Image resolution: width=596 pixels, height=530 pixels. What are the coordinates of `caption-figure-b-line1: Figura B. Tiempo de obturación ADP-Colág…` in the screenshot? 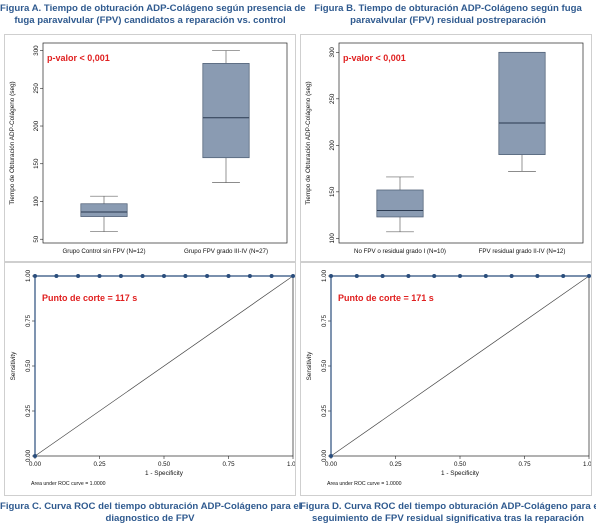 It's located at (448, 8).